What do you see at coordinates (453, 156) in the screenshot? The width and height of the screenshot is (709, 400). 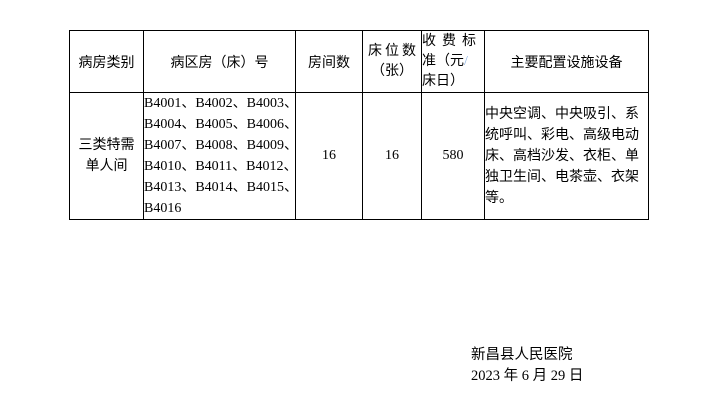 I see `cell-fee-standard: 580` at bounding box center [453, 156].